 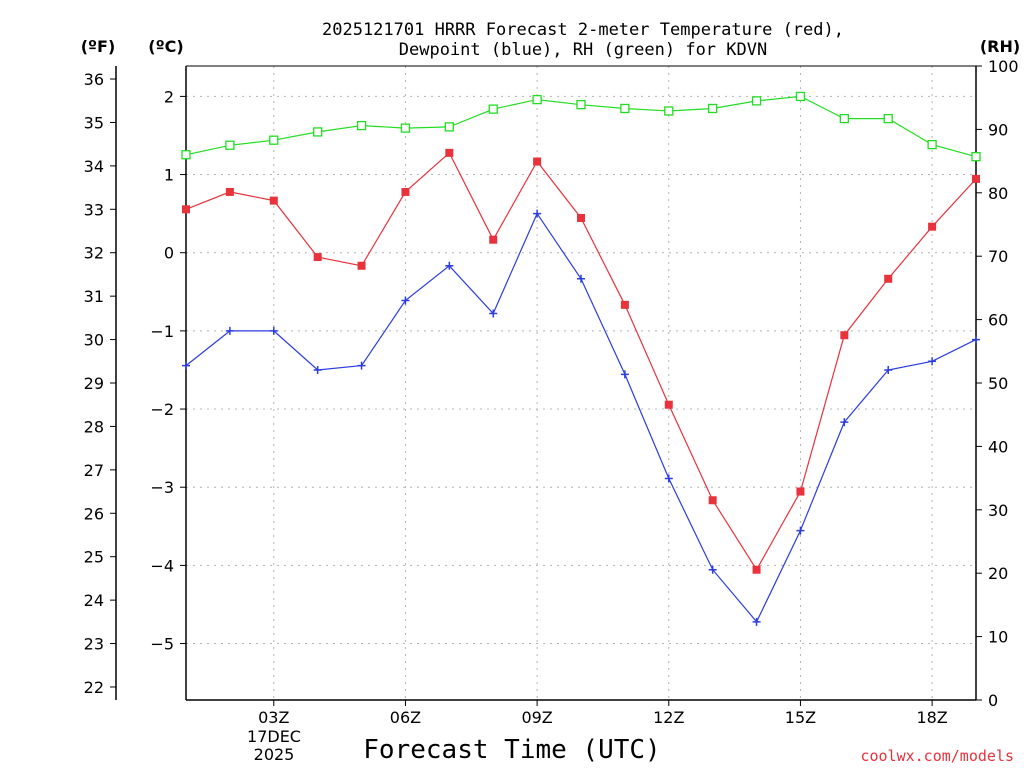 I want to click on chart-title-line2: Dewpoint (blue), RH (green) for KDVN, so click(x=583, y=50).